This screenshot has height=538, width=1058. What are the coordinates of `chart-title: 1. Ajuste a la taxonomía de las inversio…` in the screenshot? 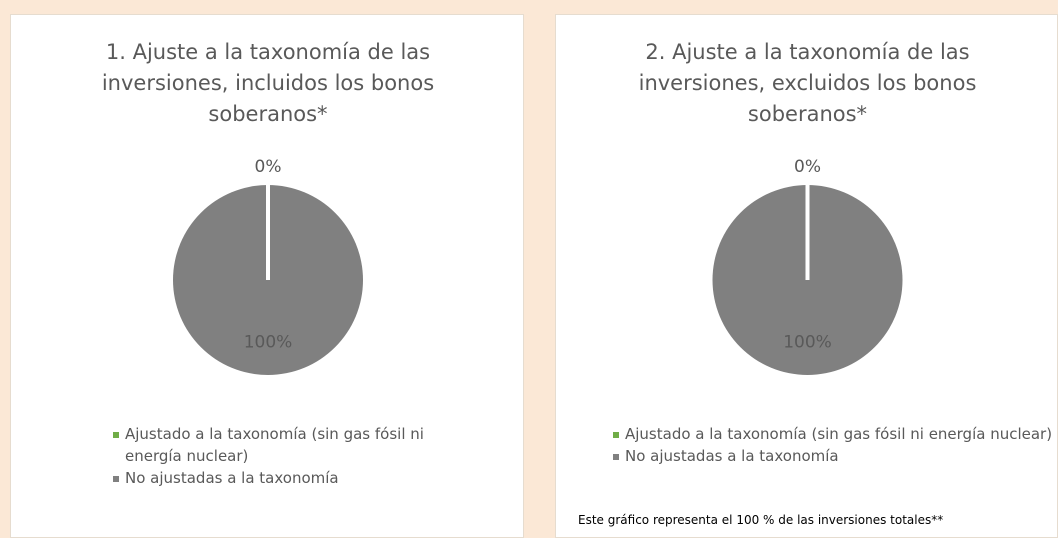 It's located at (268, 83).